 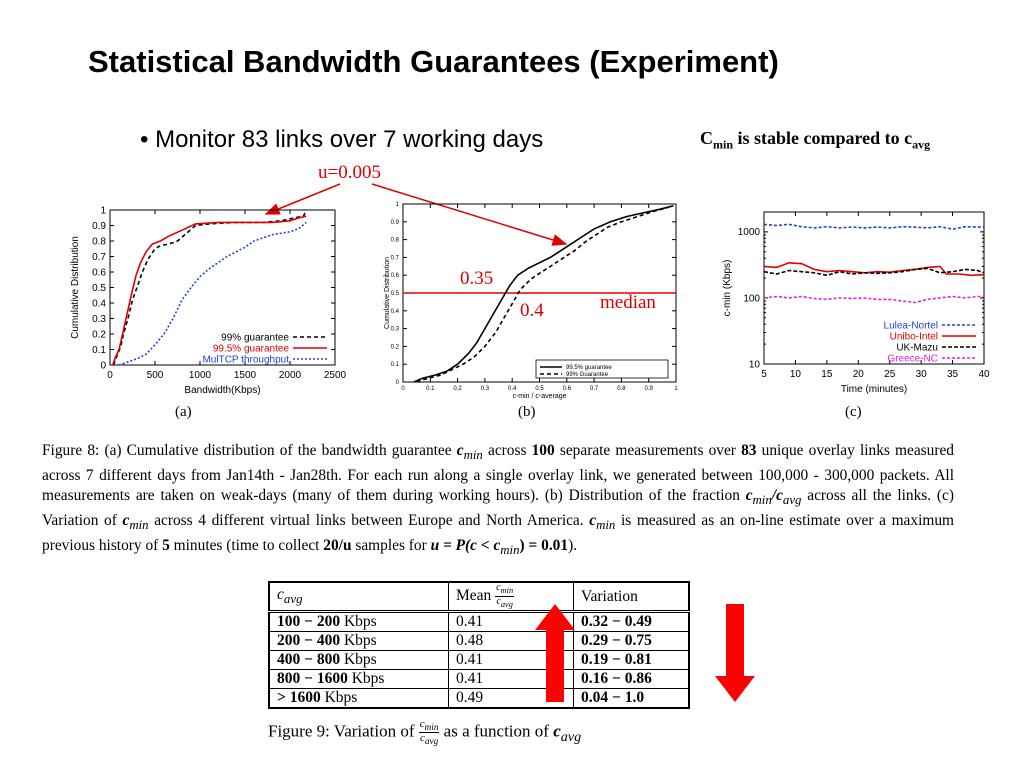 What do you see at coordinates (874, 288) in the screenshot?
I see `plot-frame` at bounding box center [874, 288].